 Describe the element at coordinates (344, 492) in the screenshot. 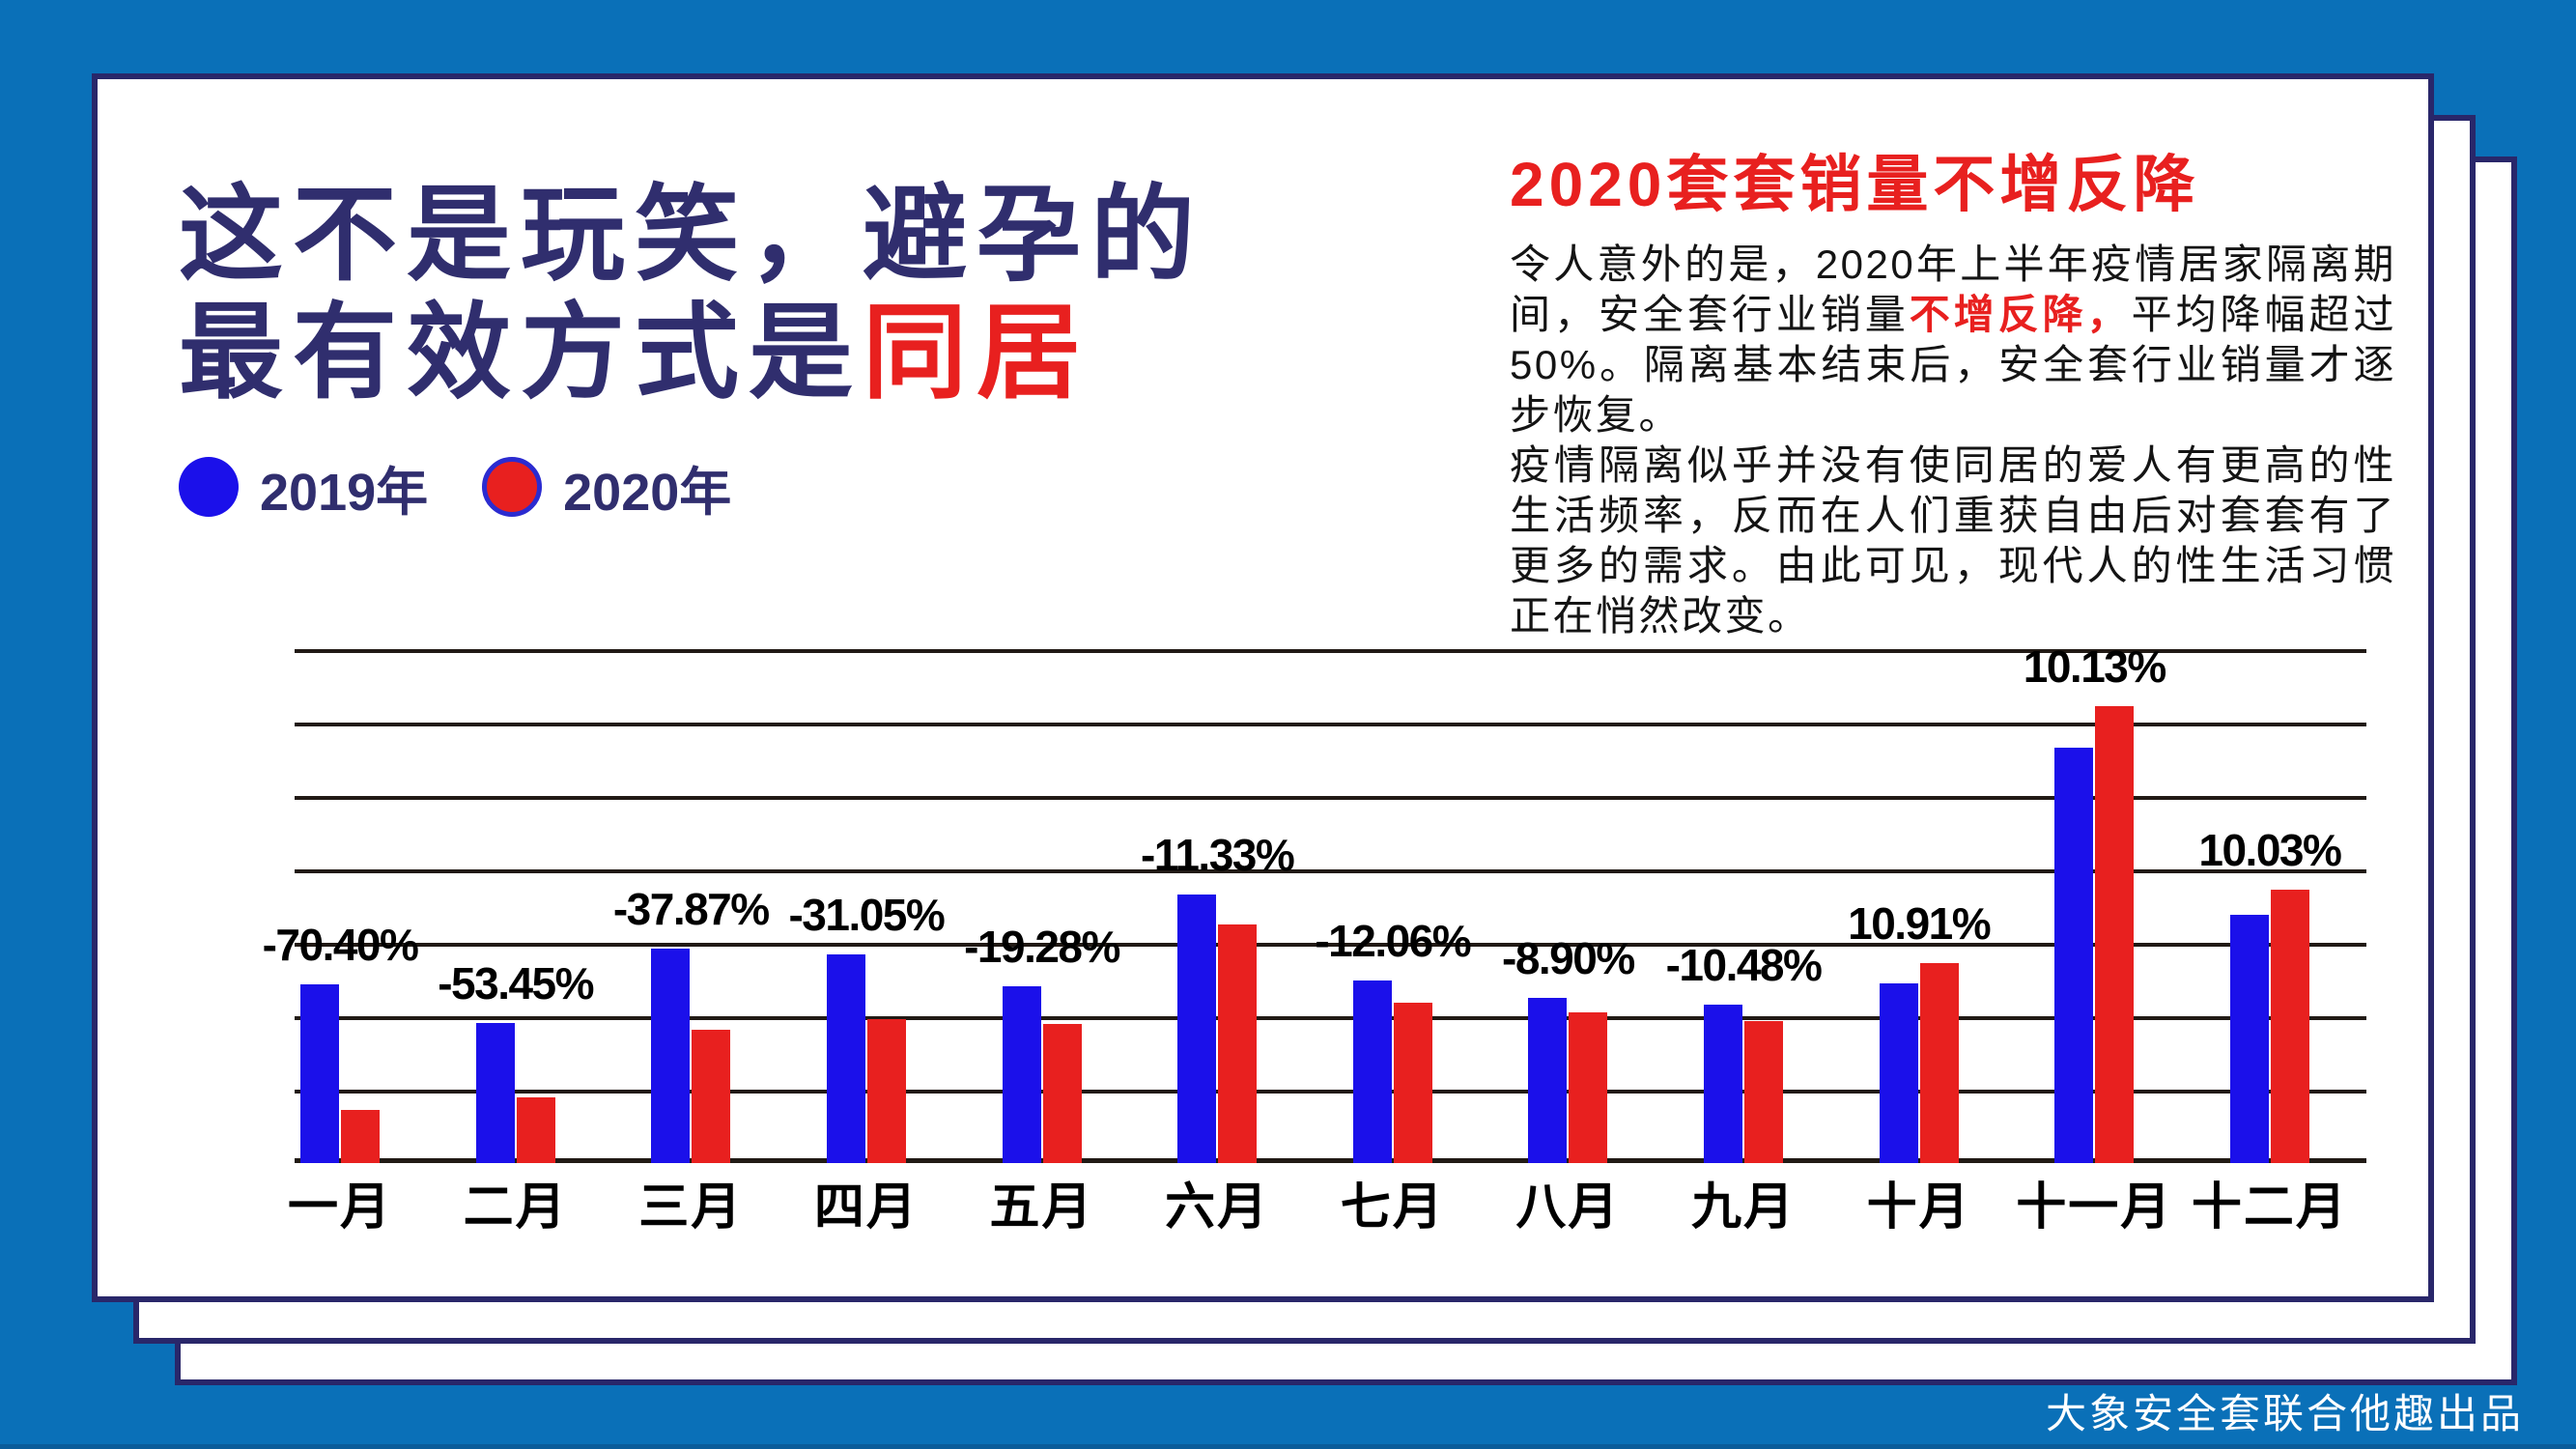

I see `legend-label-2019: 2019年` at that location.